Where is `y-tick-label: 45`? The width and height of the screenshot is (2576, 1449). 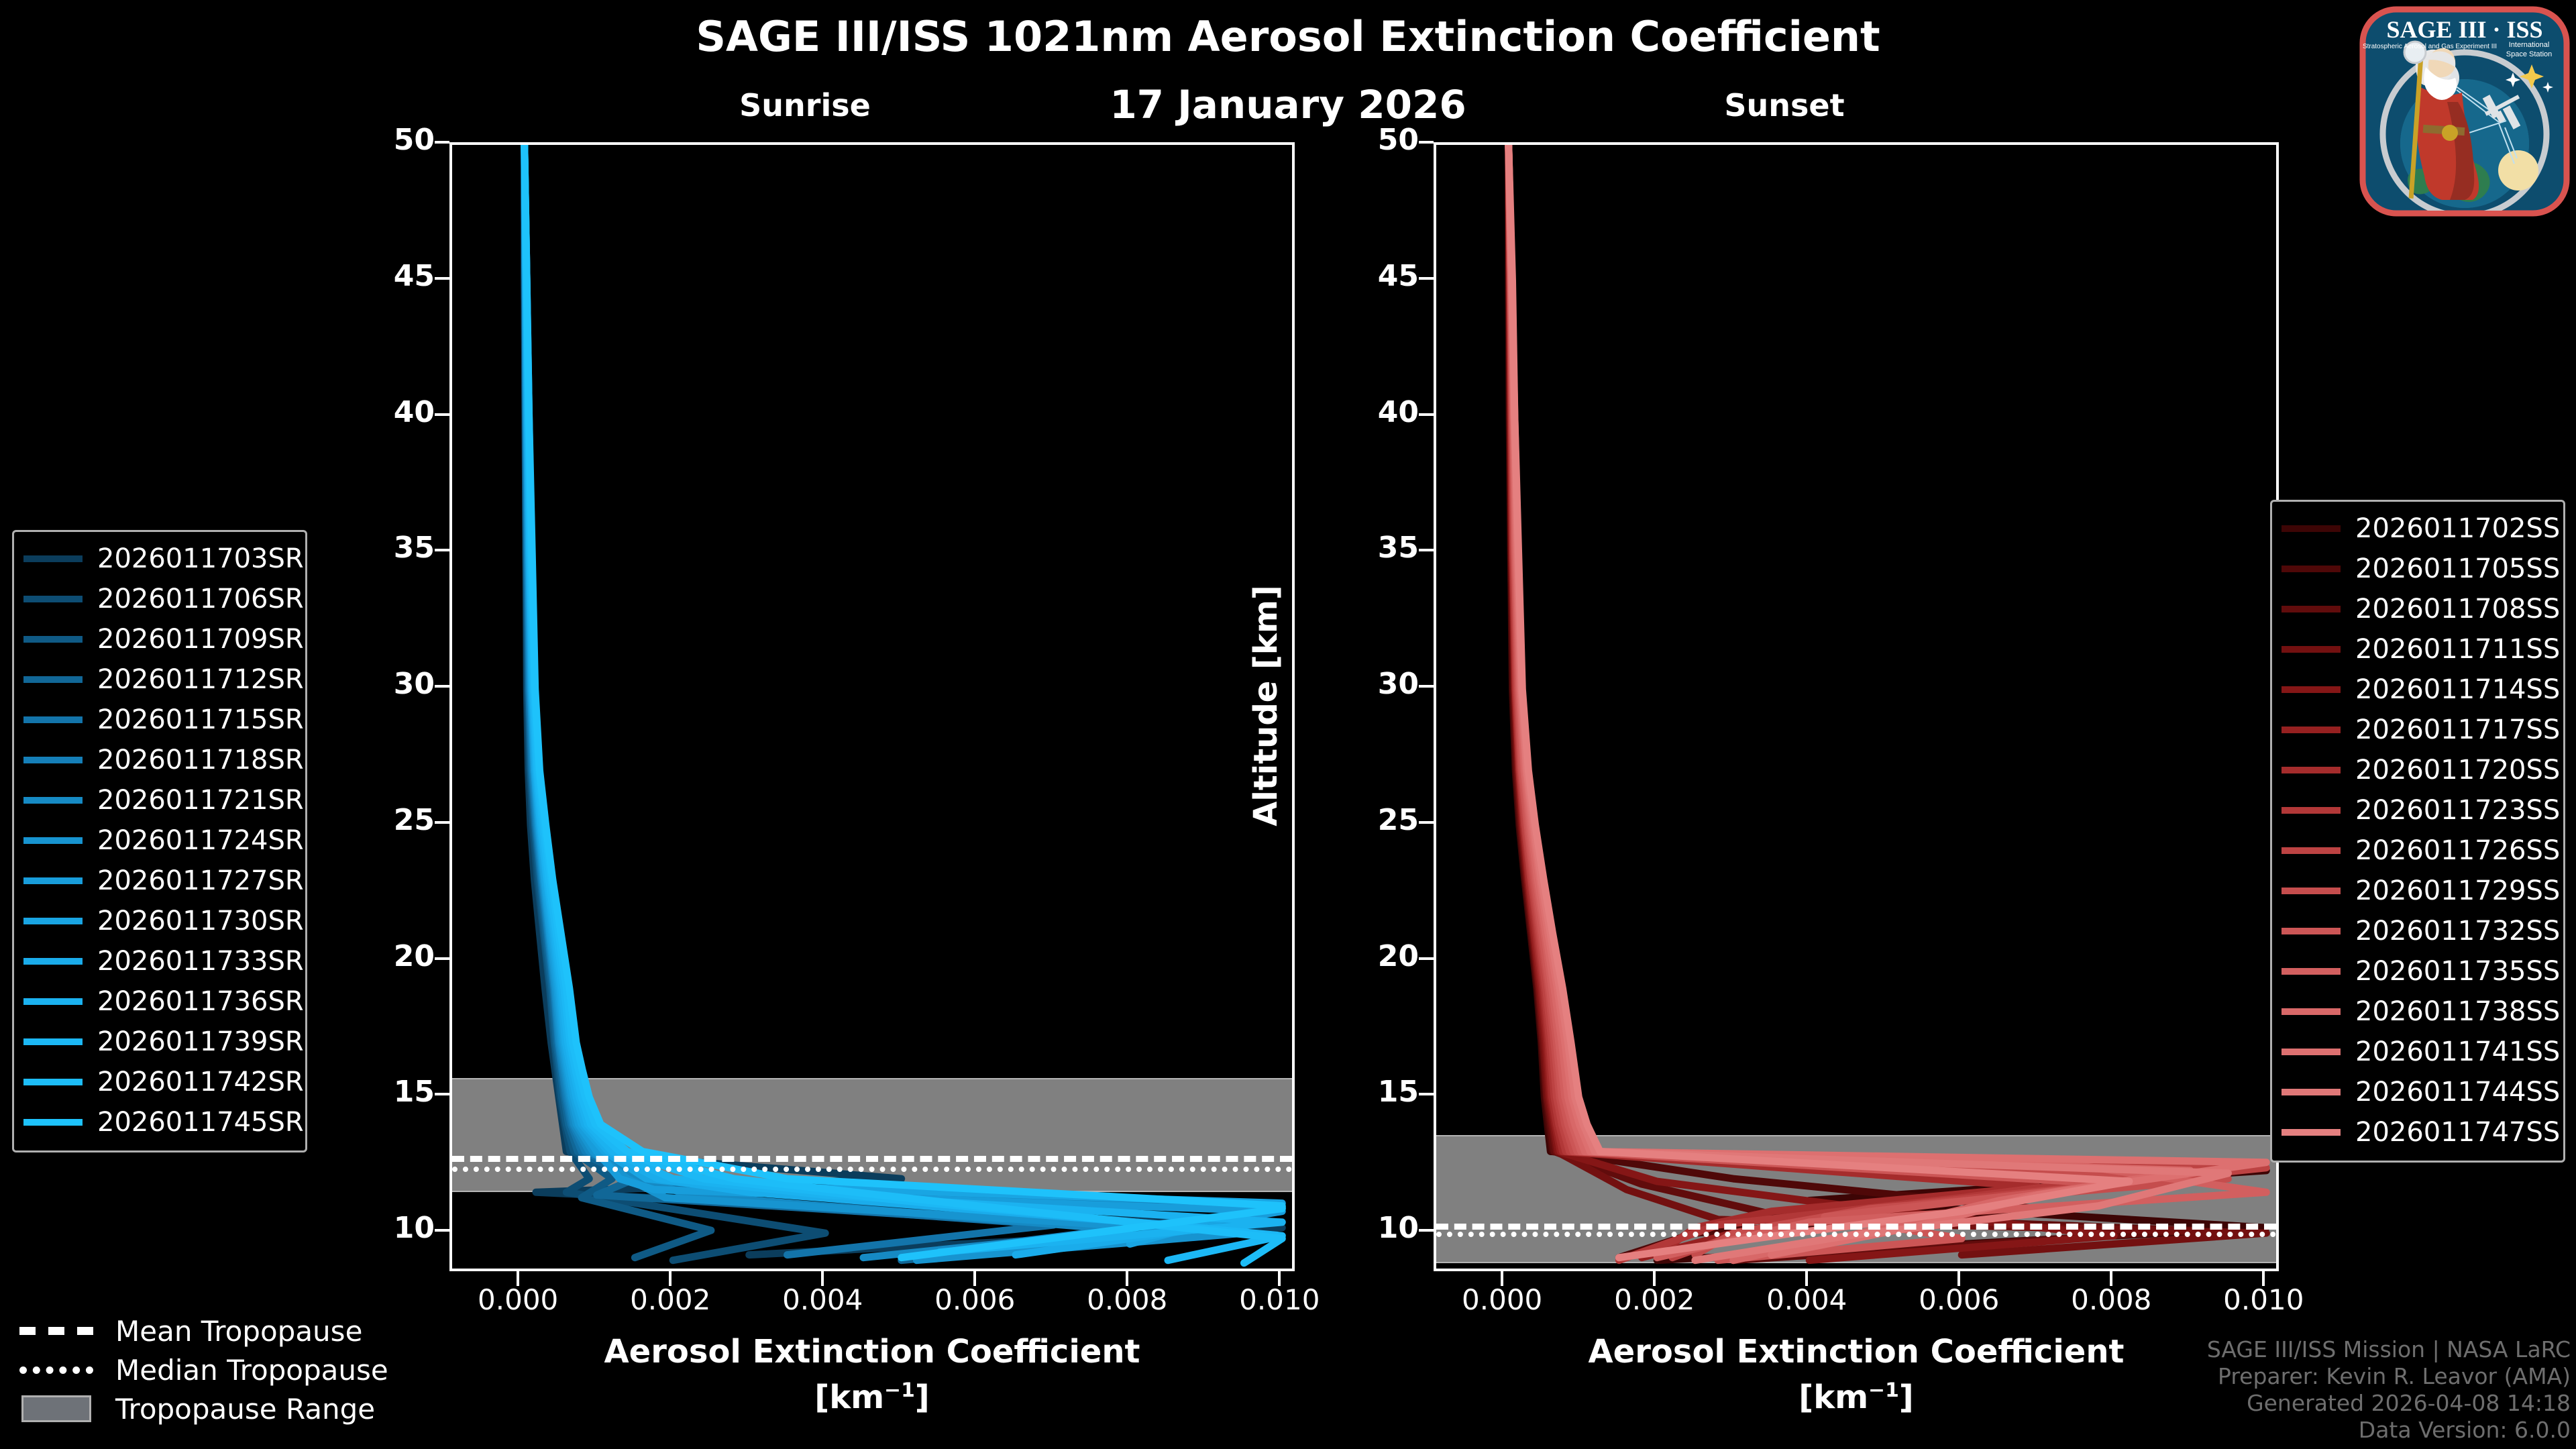 y-tick-label: 45 is located at coordinates (1398, 275).